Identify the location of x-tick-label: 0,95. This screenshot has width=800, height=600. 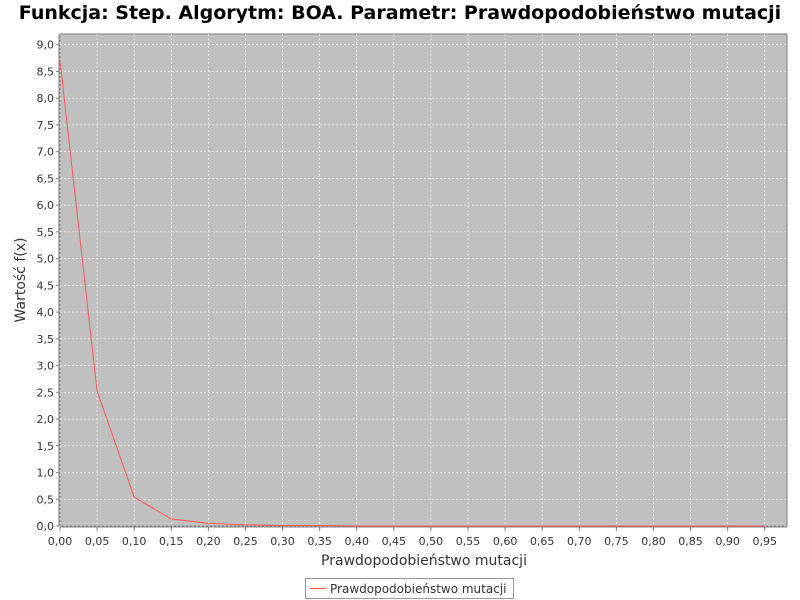
(764, 541).